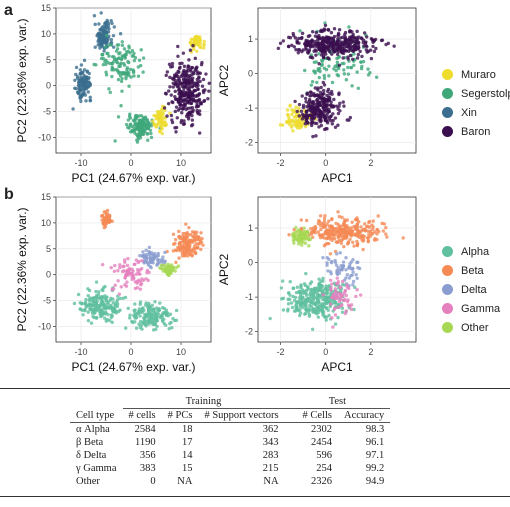 The width and height of the screenshot is (510, 507). I want to click on table-row: δ Delta 356 14 283 596 97.1, so click(230, 455).